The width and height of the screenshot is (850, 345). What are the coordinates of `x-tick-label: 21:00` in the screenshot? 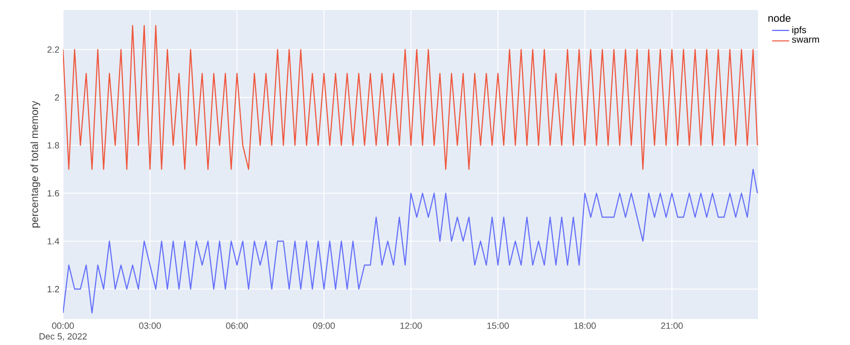 It's located at (672, 325).